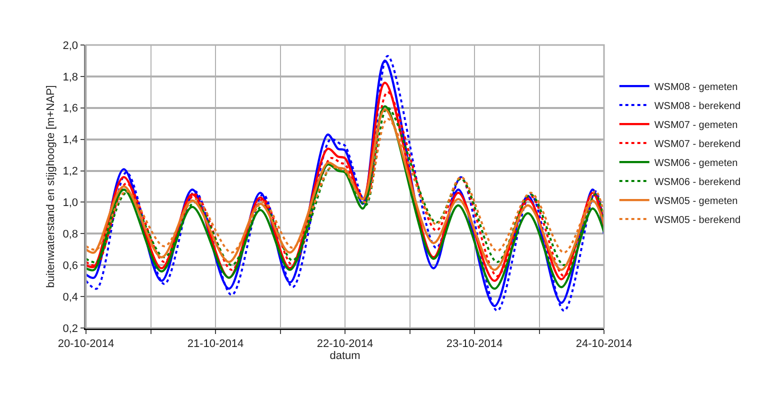  Describe the element at coordinates (70, 203) in the screenshot. I see `y-tick-label: 1,0` at that location.